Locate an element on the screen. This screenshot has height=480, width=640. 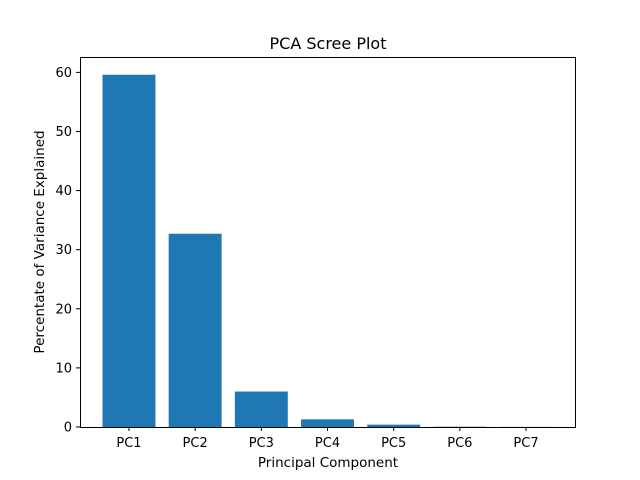
y-tick-label: 10 is located at coordinates (63, 368).